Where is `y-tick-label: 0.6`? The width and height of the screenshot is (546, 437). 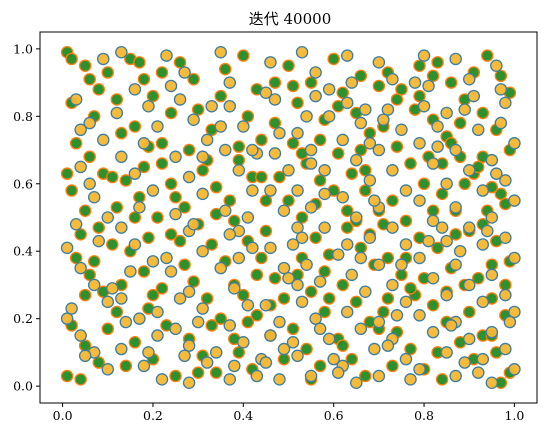
y-tick-label: 0.6 is located at coordinates (23, 183).